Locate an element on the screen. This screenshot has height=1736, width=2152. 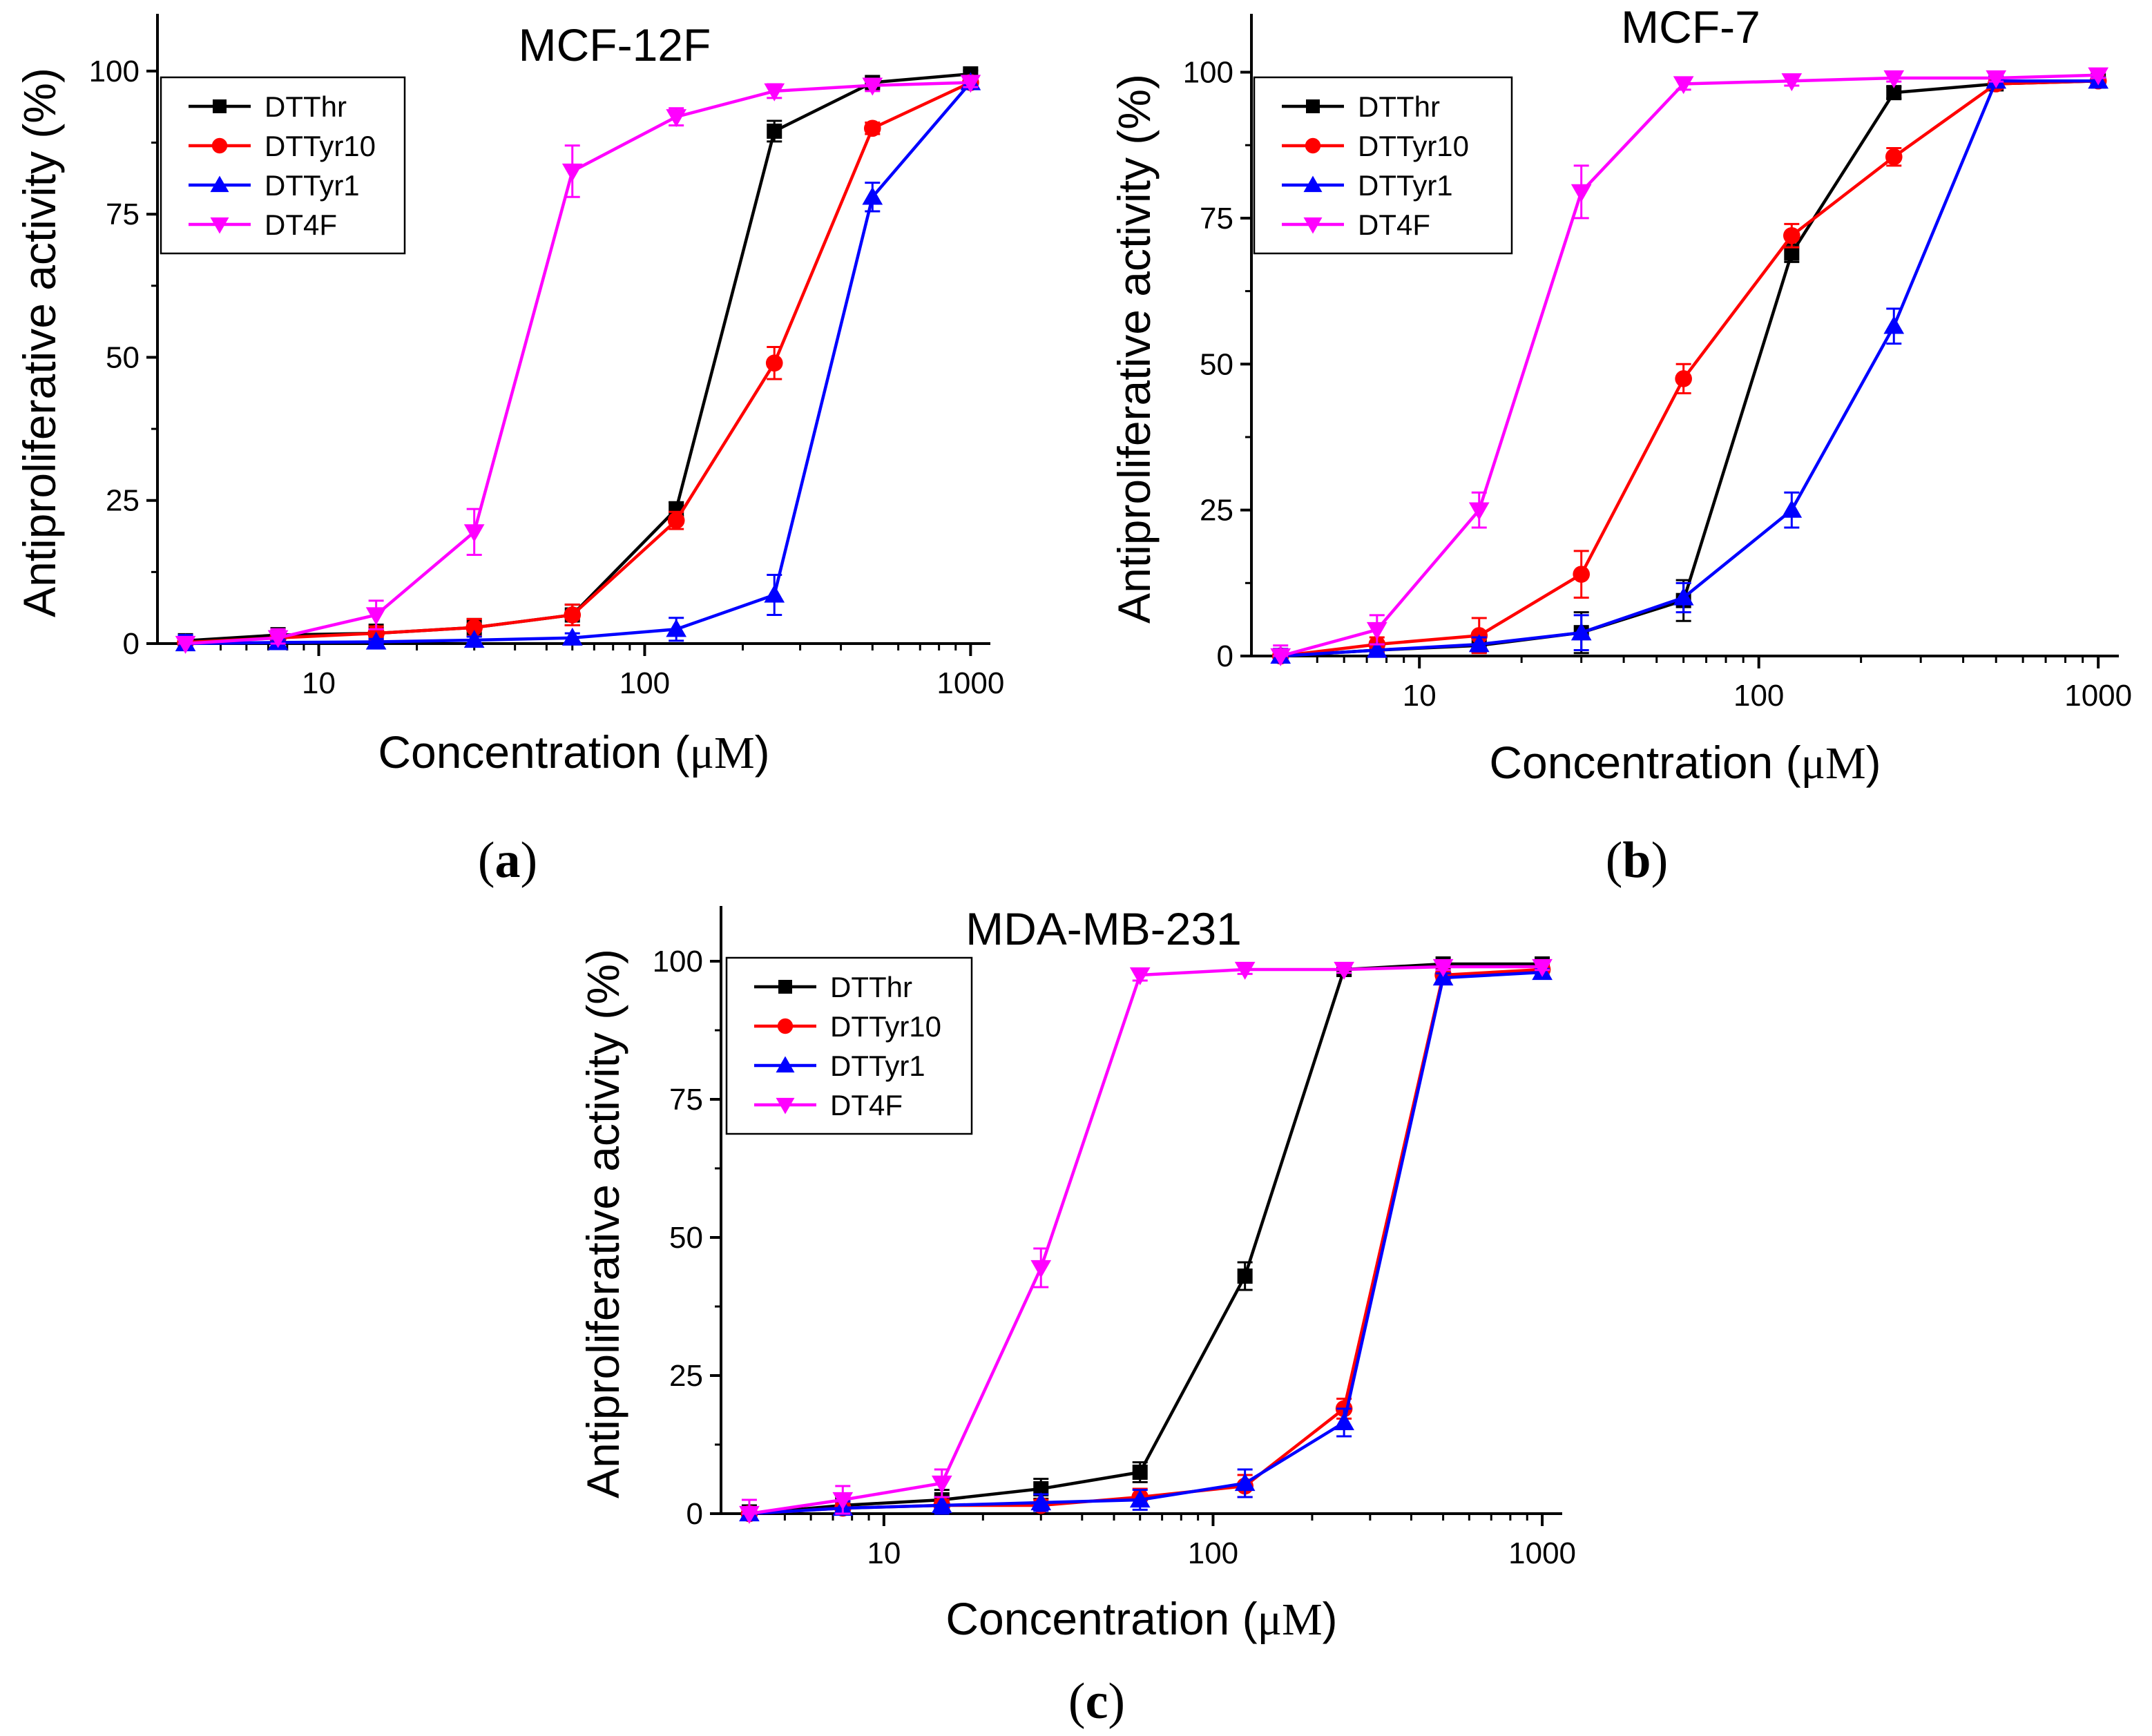
panel-label-c: (c) is located at coordinates (1096, 1701).